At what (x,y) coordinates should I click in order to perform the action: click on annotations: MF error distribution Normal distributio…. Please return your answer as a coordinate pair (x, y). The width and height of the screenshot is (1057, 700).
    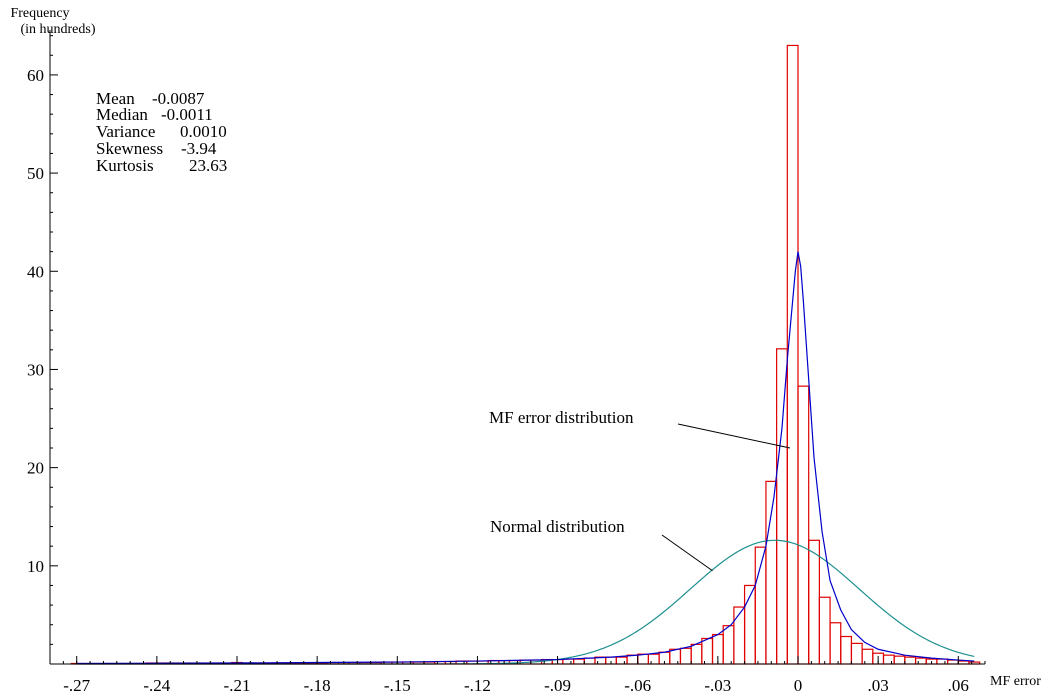
    Looking at the image, I should click on (640, 490).